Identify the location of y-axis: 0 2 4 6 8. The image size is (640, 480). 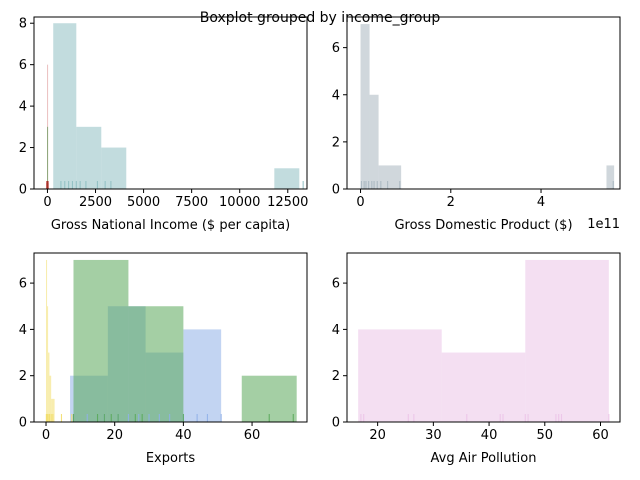
(26, 107).